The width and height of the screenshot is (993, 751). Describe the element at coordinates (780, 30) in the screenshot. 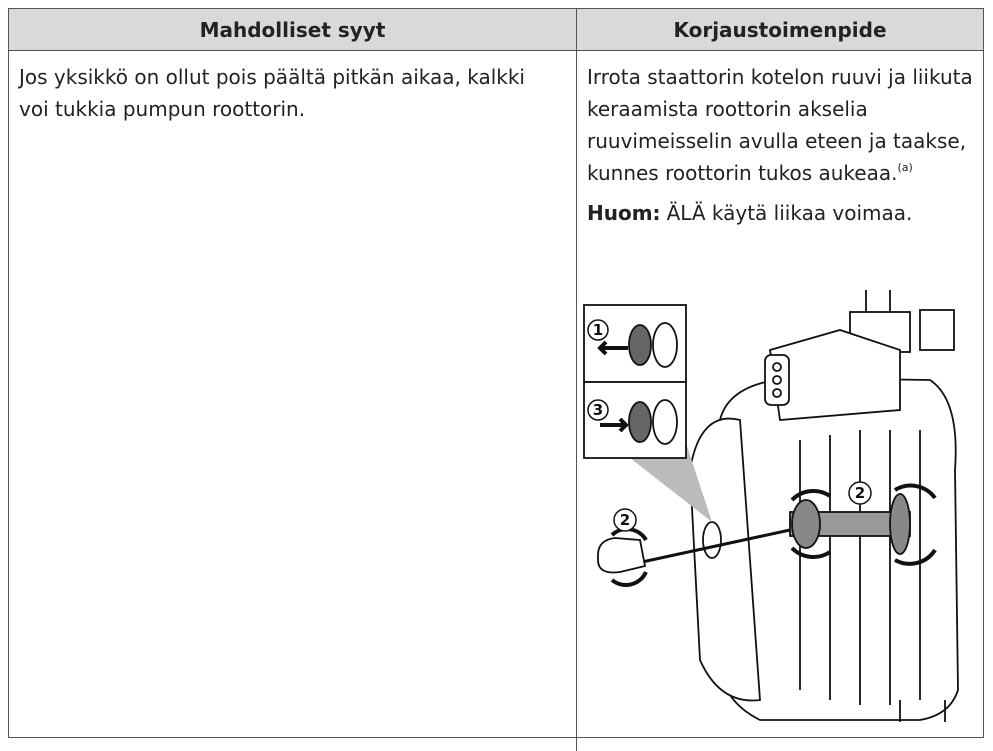

I see `header-cell: Korjaustoimenpide` at that location.